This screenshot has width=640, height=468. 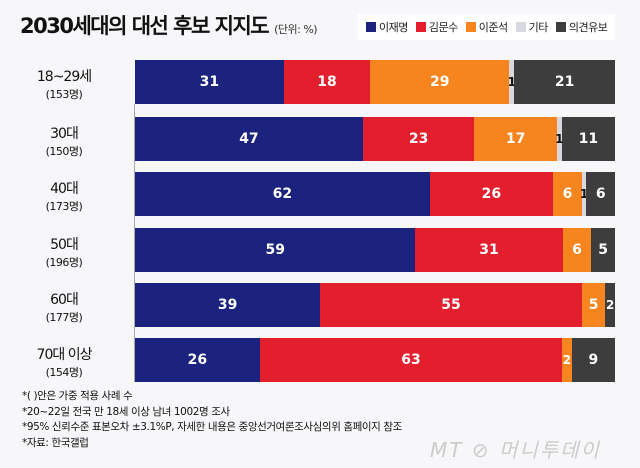 I want to click on data-label: 29, so click(x=440, y=82).